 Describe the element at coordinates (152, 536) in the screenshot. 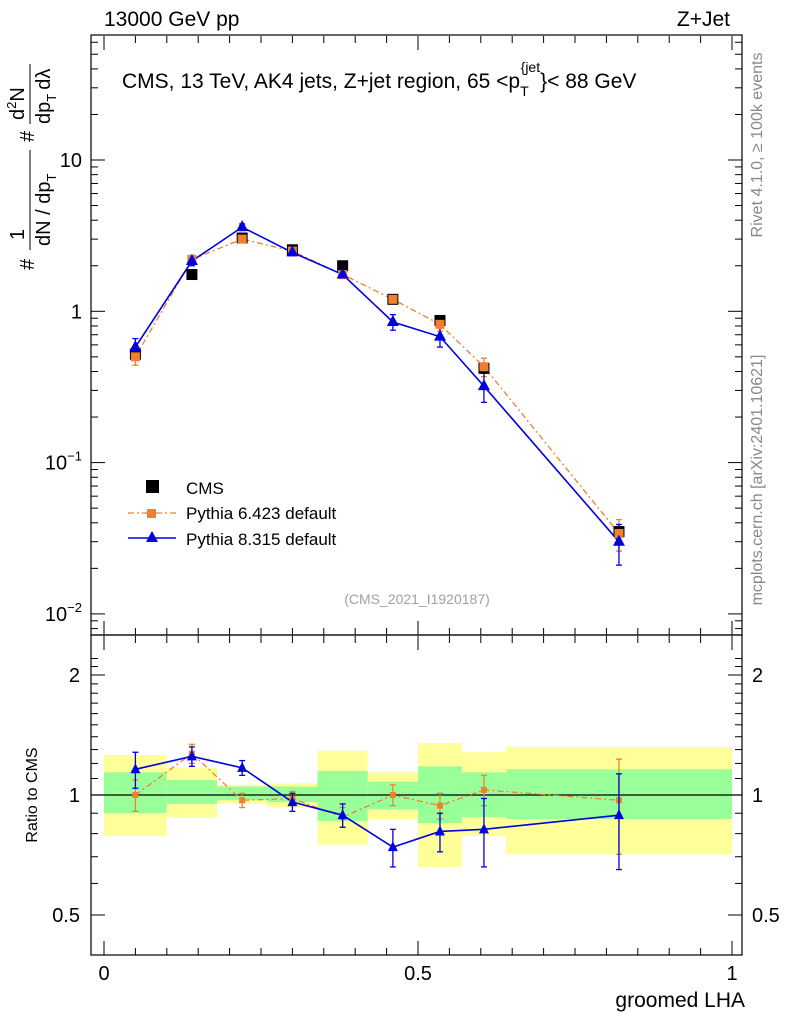

I see `legend-marker-pythia8` at that location.